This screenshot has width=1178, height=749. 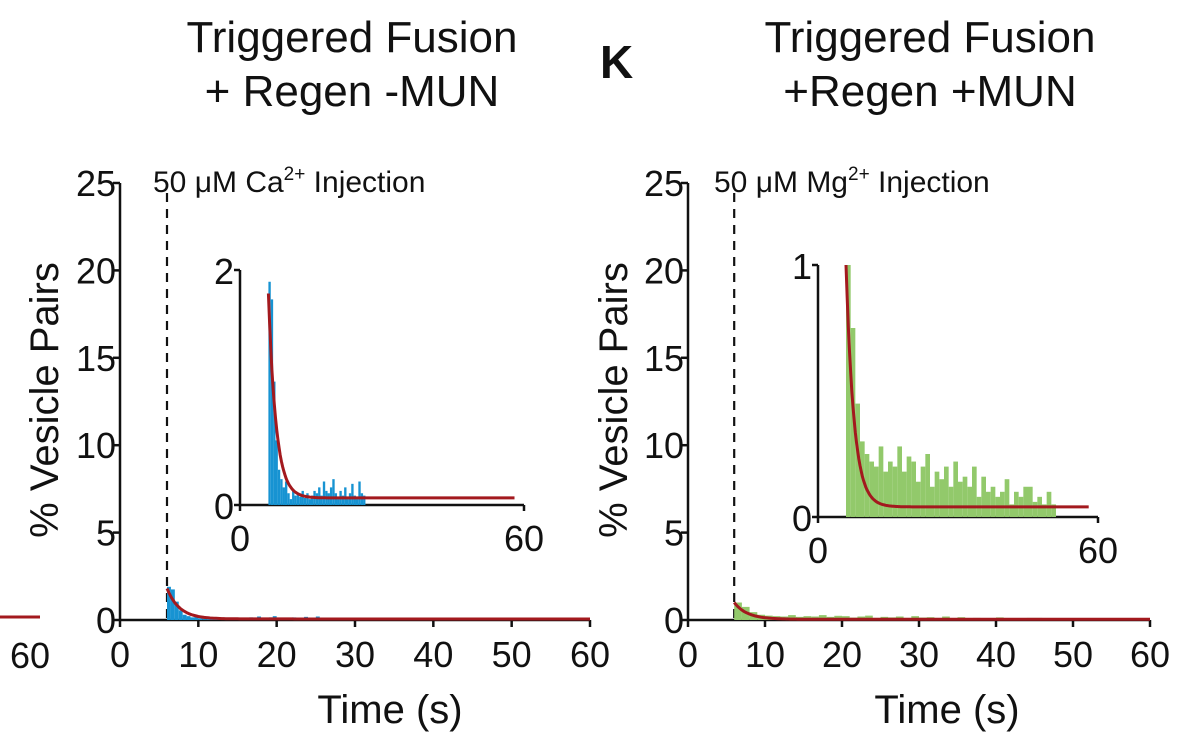 What do you see at coordinates (289, 181) in the screenshot?
I see `injection-annotation: 50 μM Ca2+ Injection` at bounding box center [289, 181].